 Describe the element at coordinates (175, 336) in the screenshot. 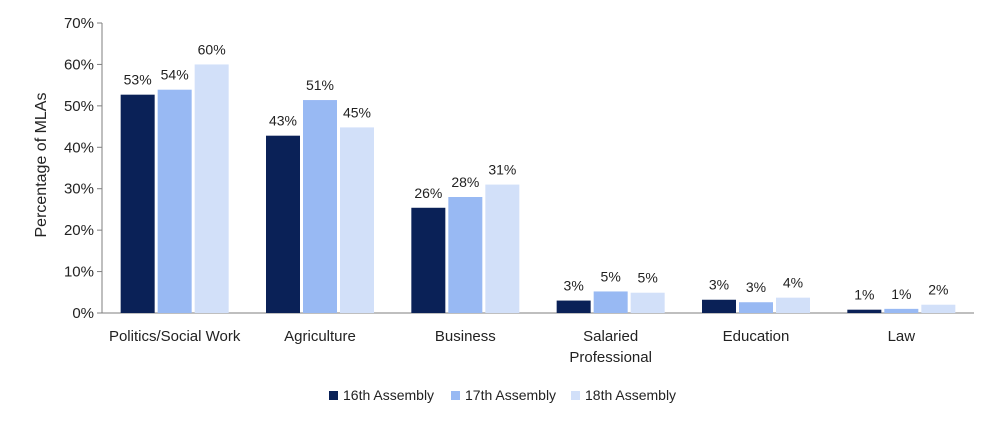

I see `x-tick-label: Politics/Social Work` at that location.